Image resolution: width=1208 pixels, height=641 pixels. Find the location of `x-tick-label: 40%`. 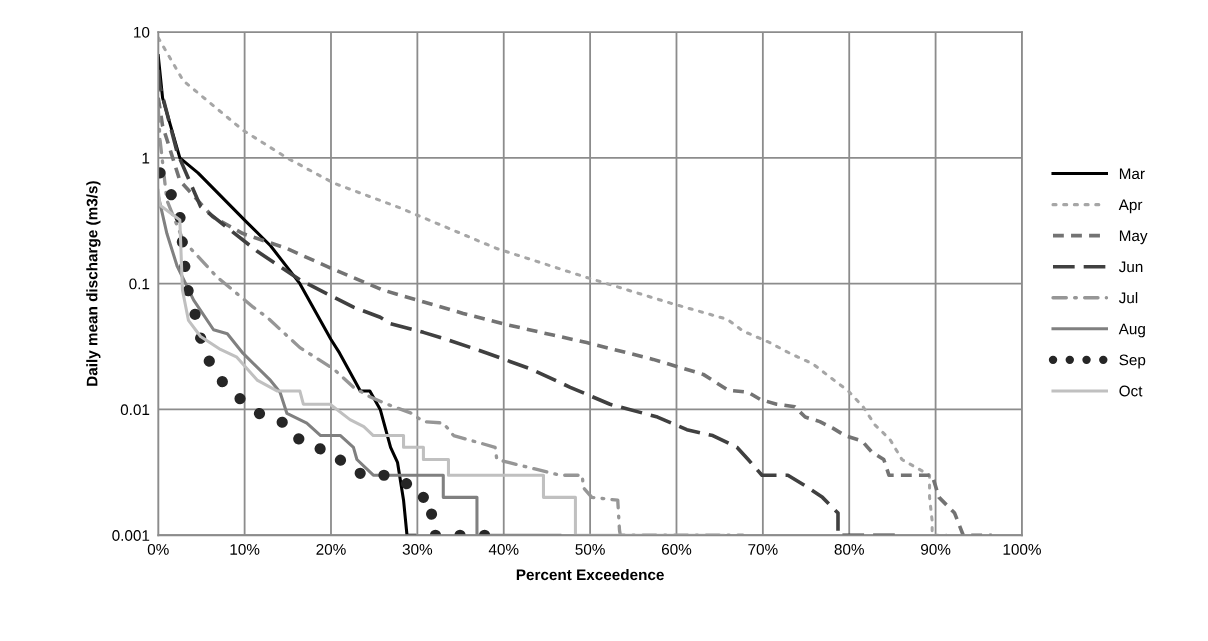

x-tick-label: 40% is located at coordinates (503, 549).